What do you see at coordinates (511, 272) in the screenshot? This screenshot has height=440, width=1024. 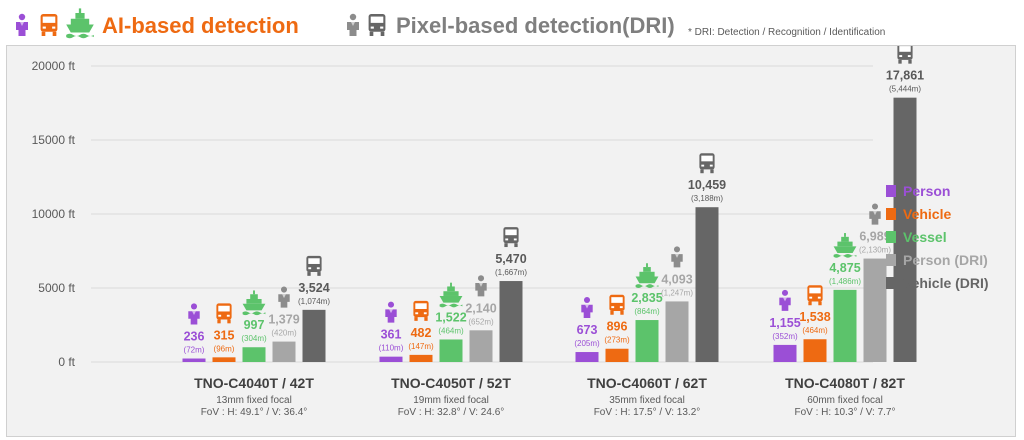 I see `value-sublabel: (1,667m)` at bounding box center [511, 272].